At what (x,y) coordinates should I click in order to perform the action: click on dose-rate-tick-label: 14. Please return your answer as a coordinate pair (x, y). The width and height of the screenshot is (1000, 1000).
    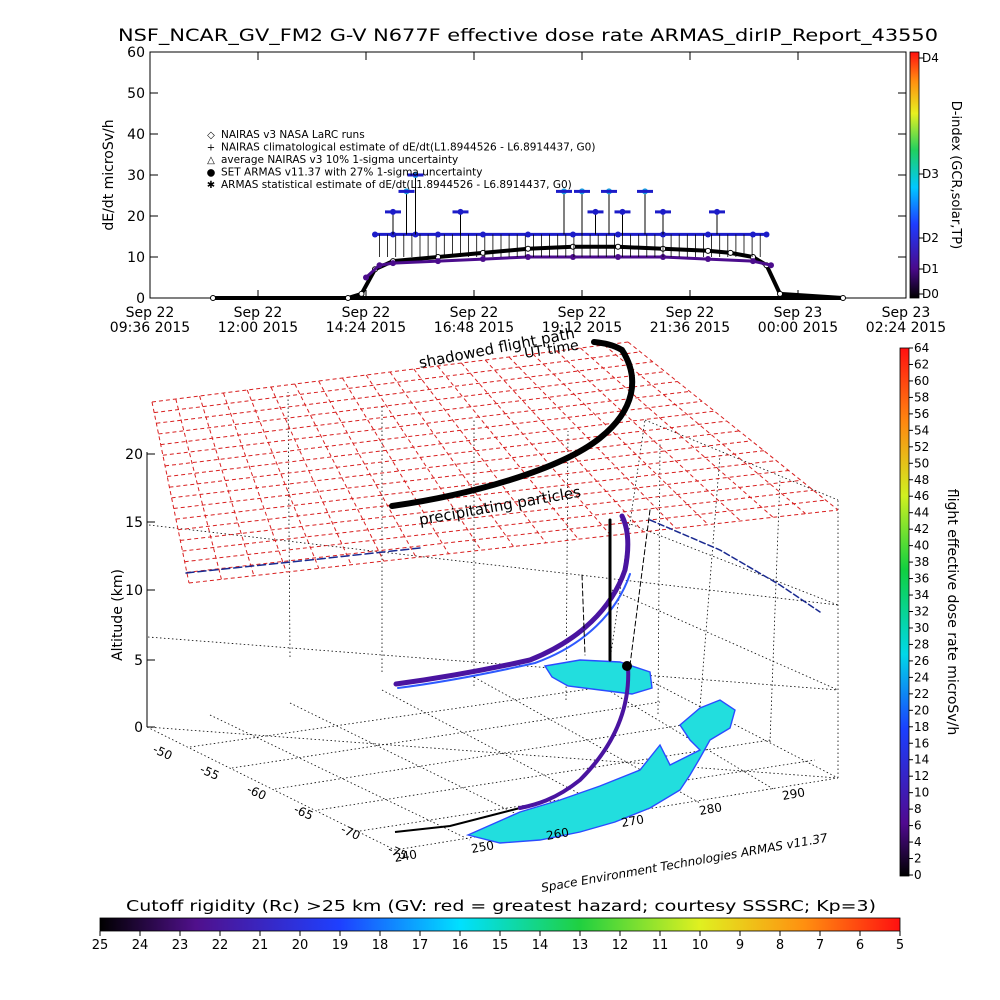
    Looking at the image, I should click on (921, 760).